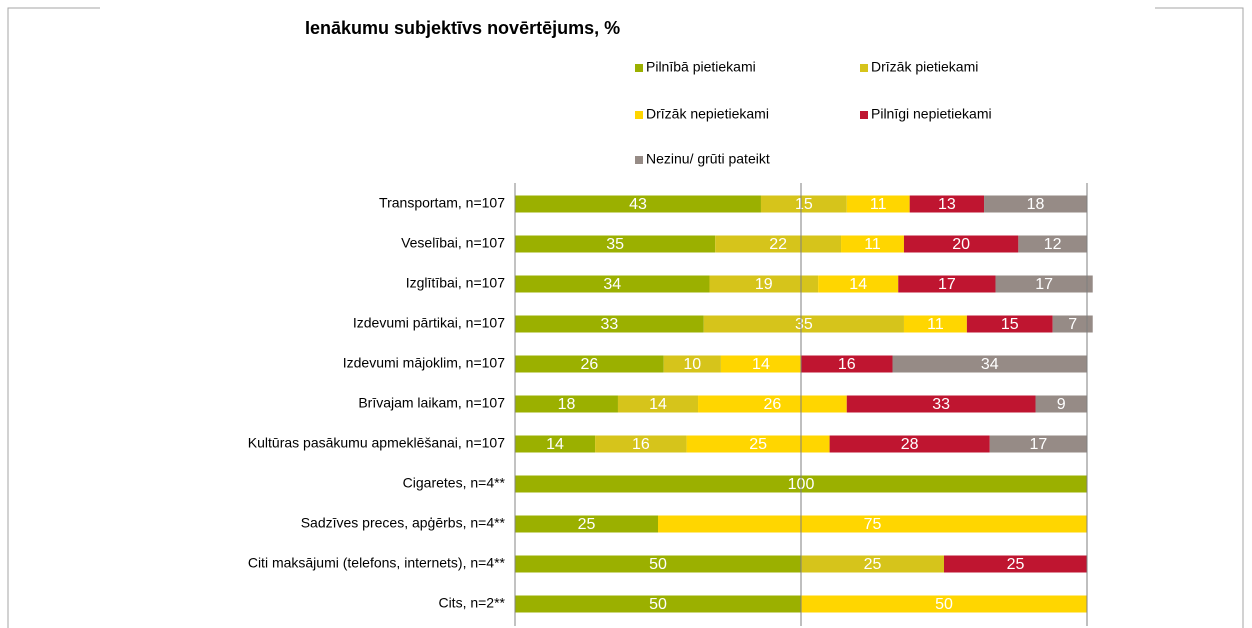  Describe the element at coordinates (429, 323) in the screenshot. I see `y-tick-label: Izdevumi pārtikai, n=107` at that location.